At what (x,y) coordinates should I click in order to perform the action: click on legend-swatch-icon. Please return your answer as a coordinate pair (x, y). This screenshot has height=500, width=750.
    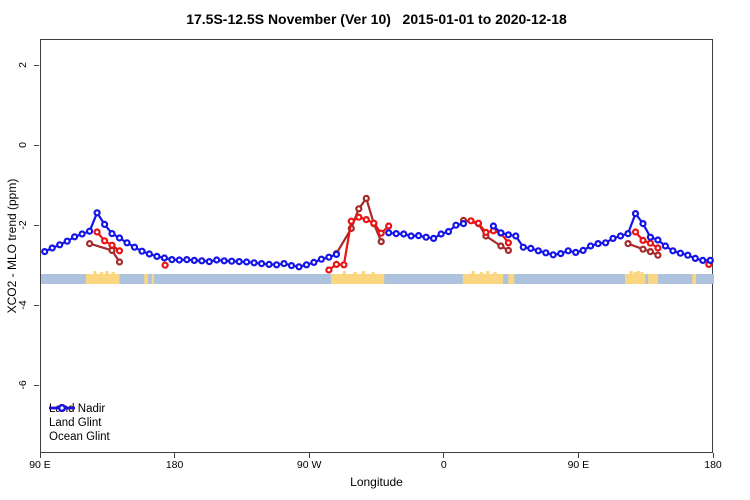
    Looking at the image, I should click on (62, 408).